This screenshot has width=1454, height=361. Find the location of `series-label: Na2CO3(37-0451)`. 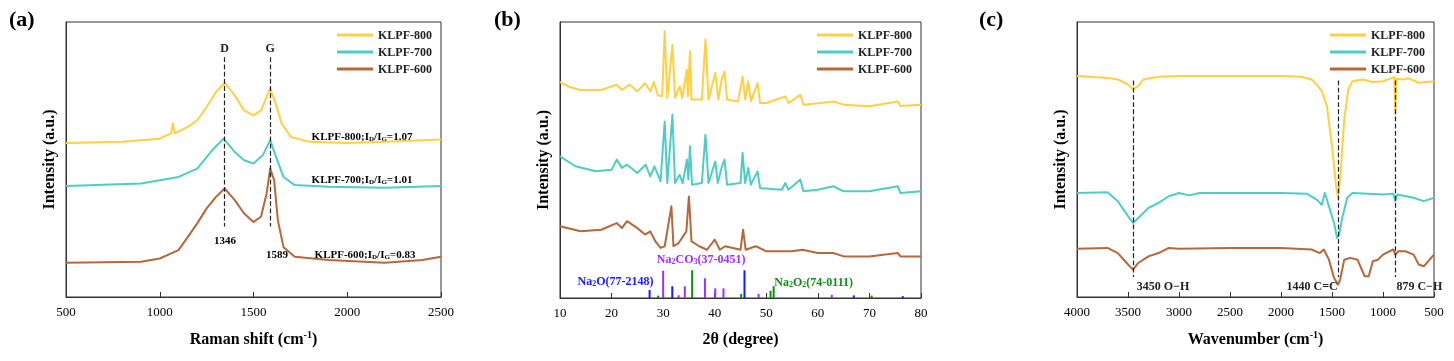

series-label: Na2CO3(37-0451) is located at coordinates (701, 259).